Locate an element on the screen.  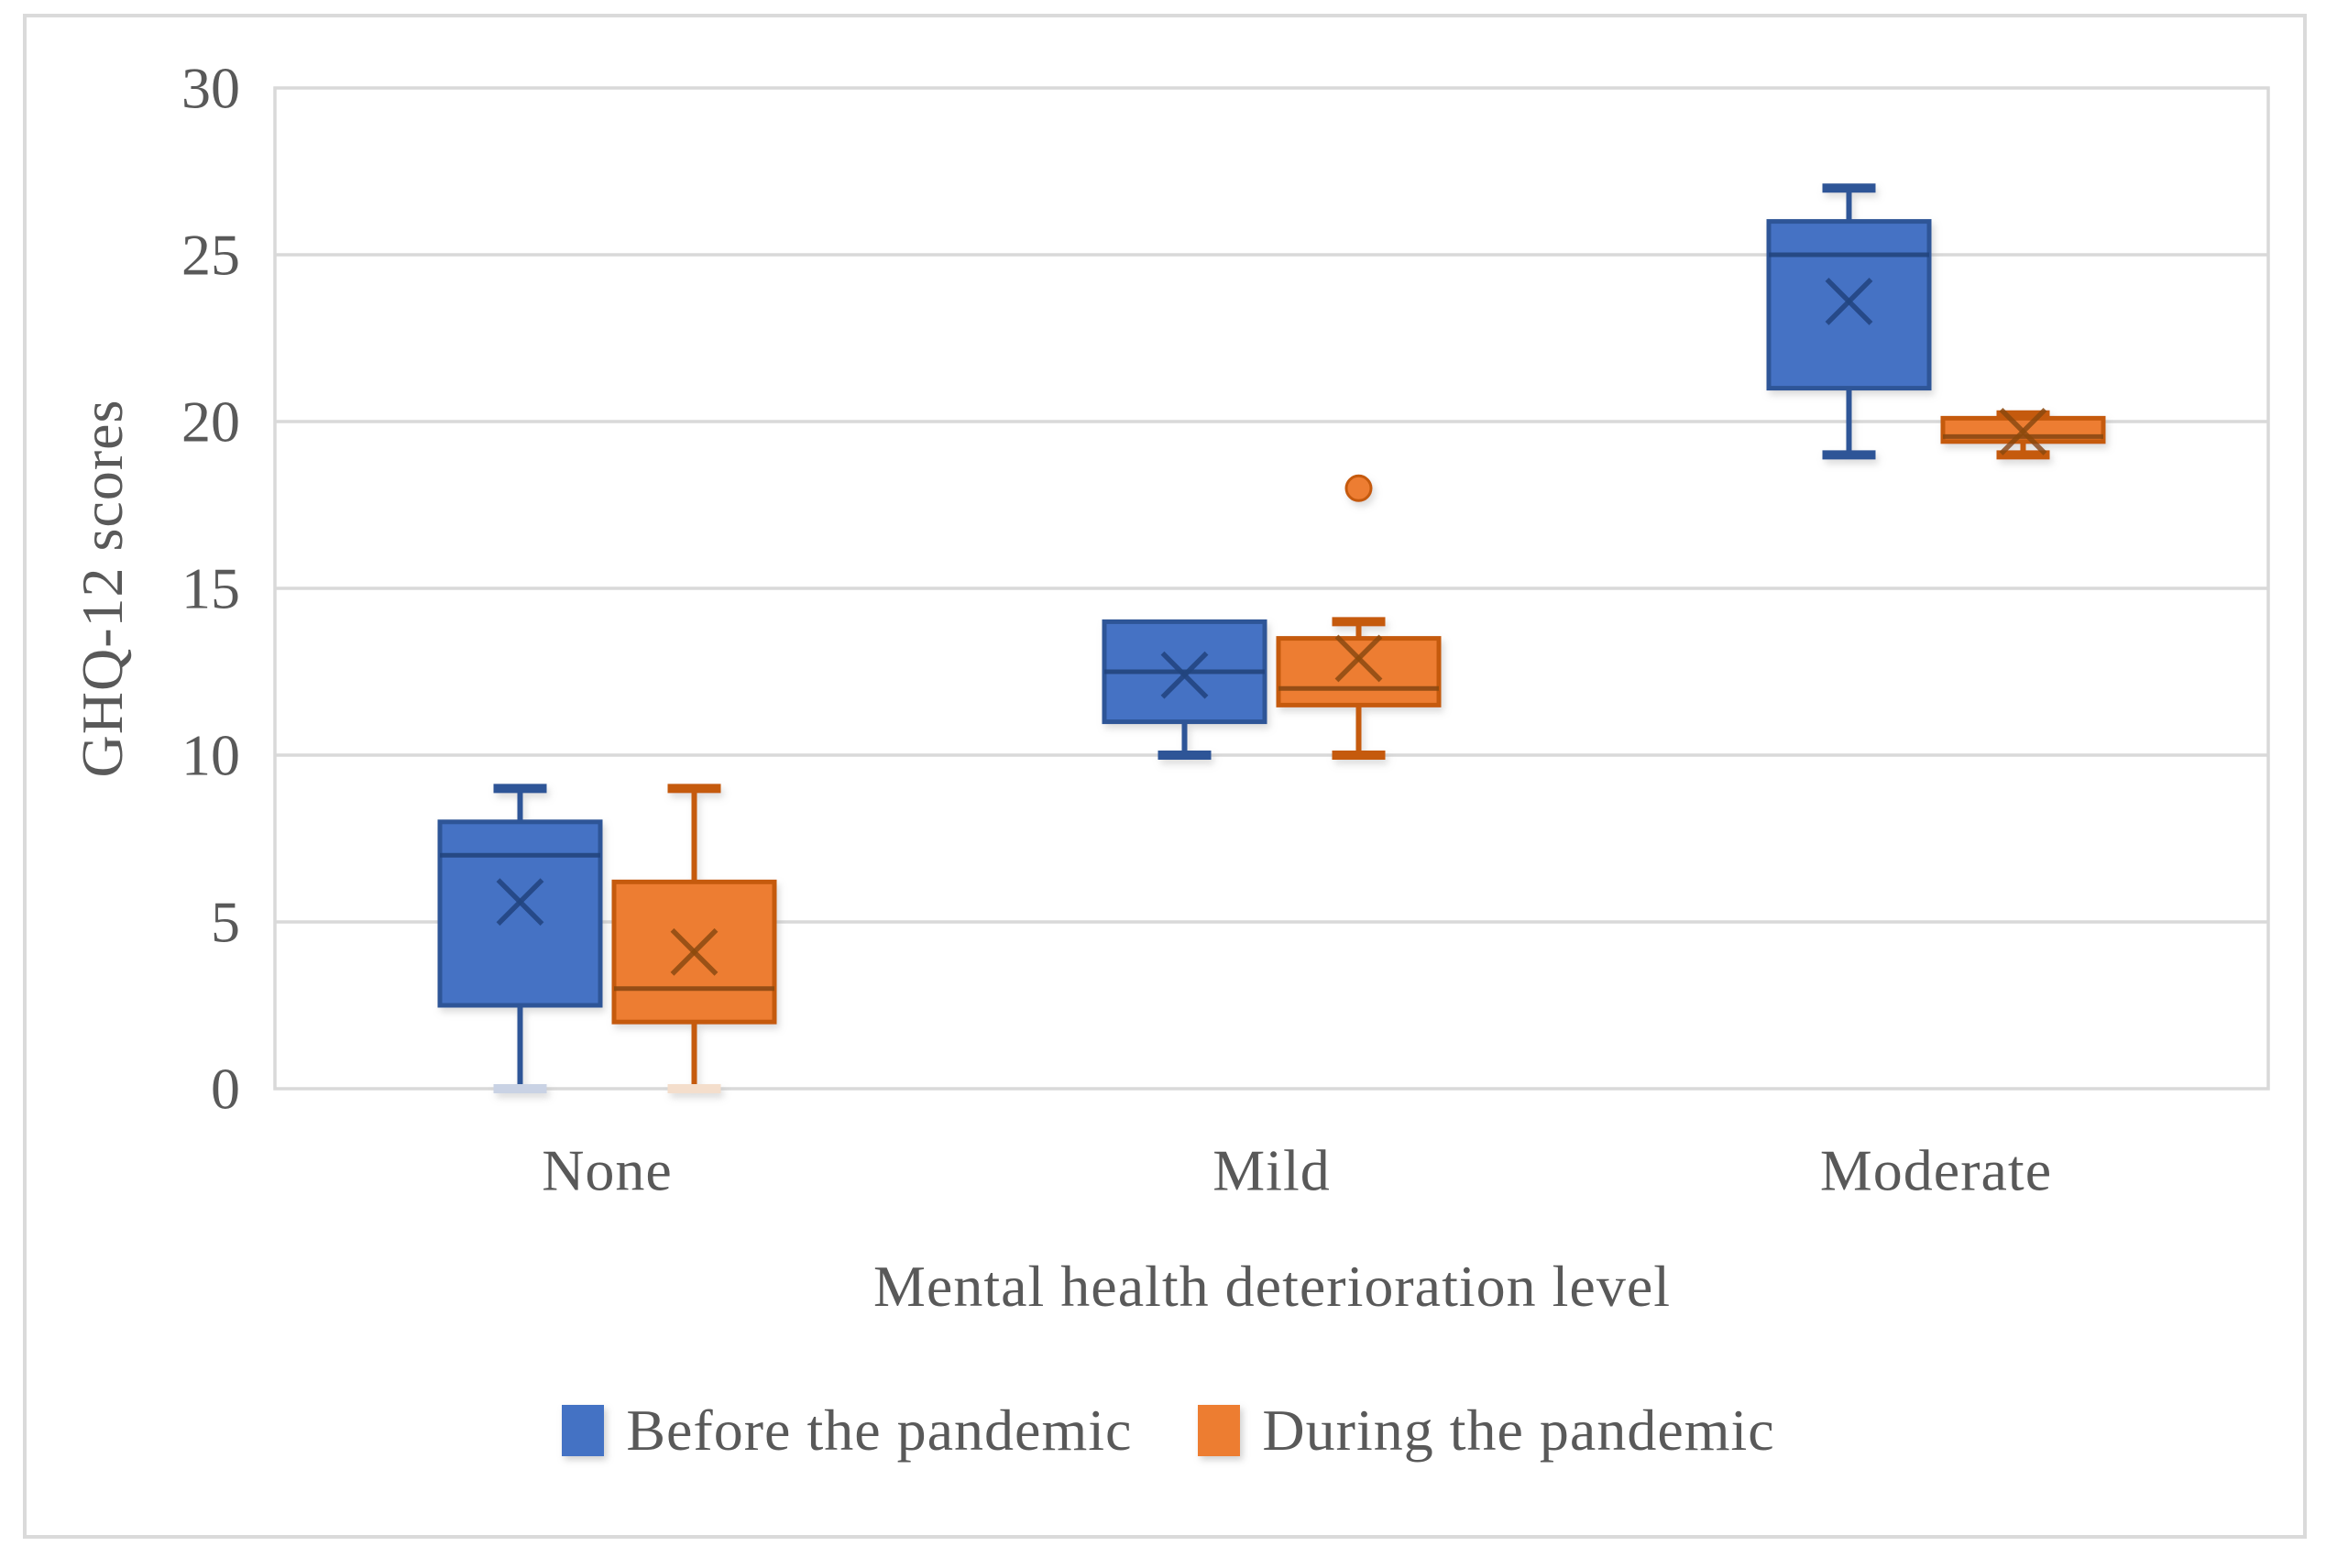
y-tick-label-0: 0 is located at coordinates (225, 1089).